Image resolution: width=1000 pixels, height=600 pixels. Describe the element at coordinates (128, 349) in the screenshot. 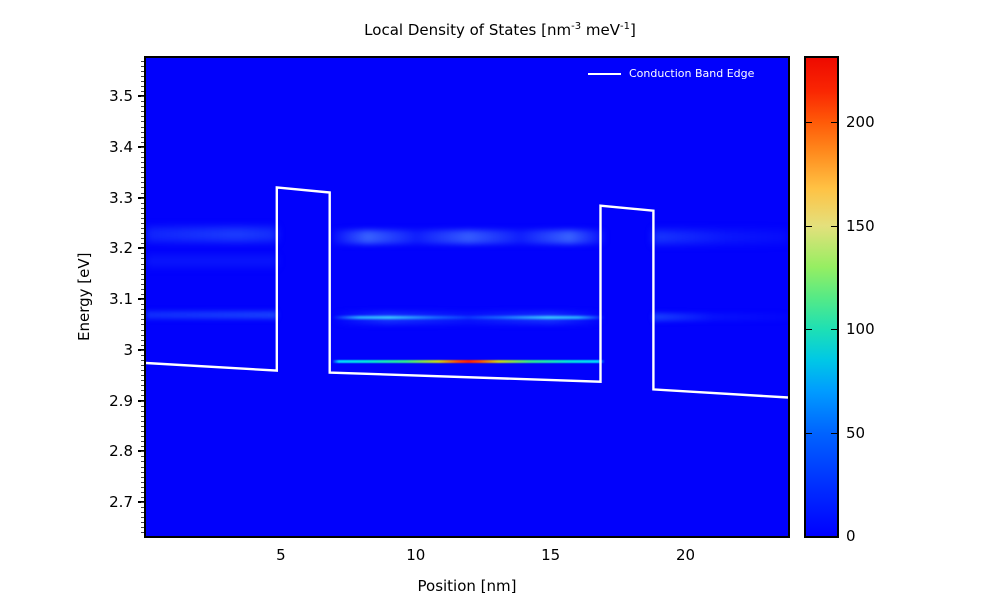

I see `y-tick-label: 3` at that location.